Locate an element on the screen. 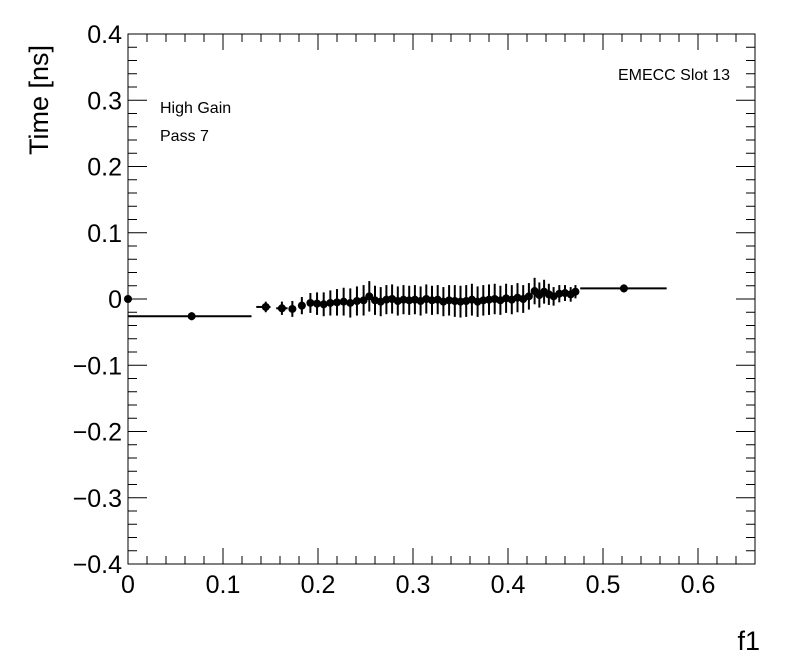  y-tick-label: −0.2 is located at coordinates (97, 433).